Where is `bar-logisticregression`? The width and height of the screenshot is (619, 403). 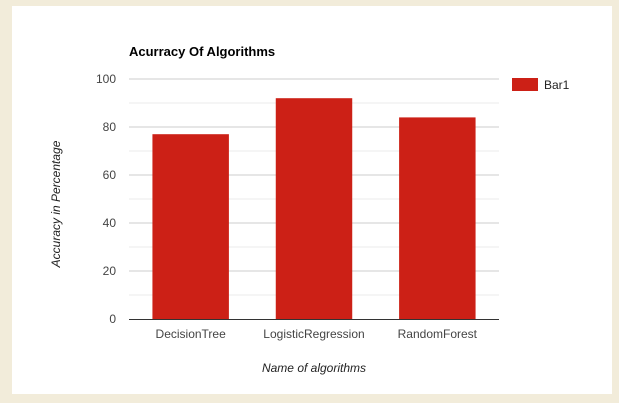
bar-logisticregression is located at coordinates (314, 208).